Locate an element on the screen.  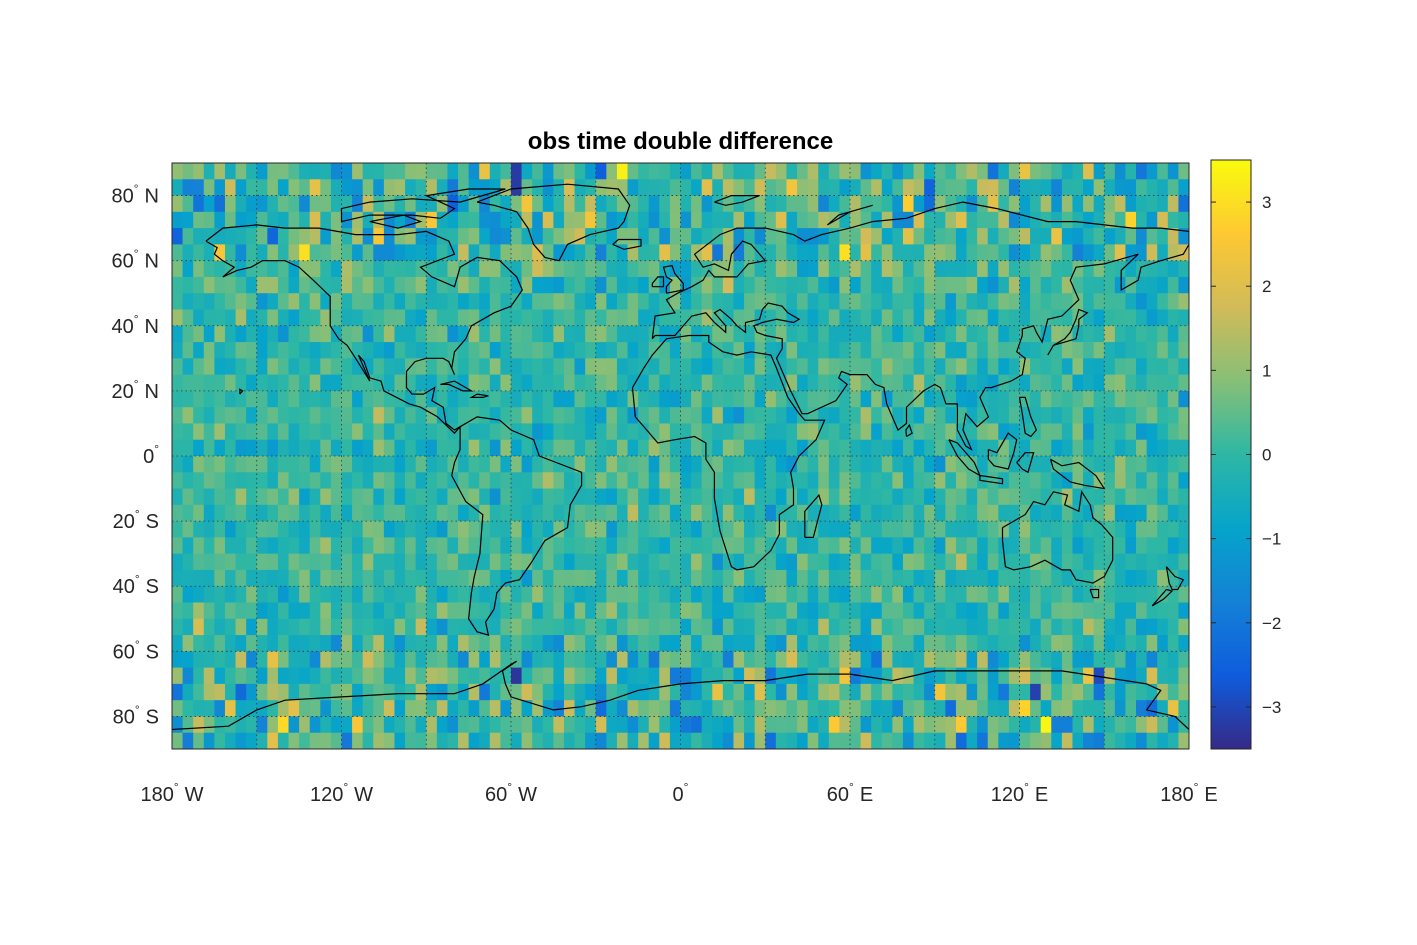
y-tick-label: 40° S is located at coordinates (136, 585).